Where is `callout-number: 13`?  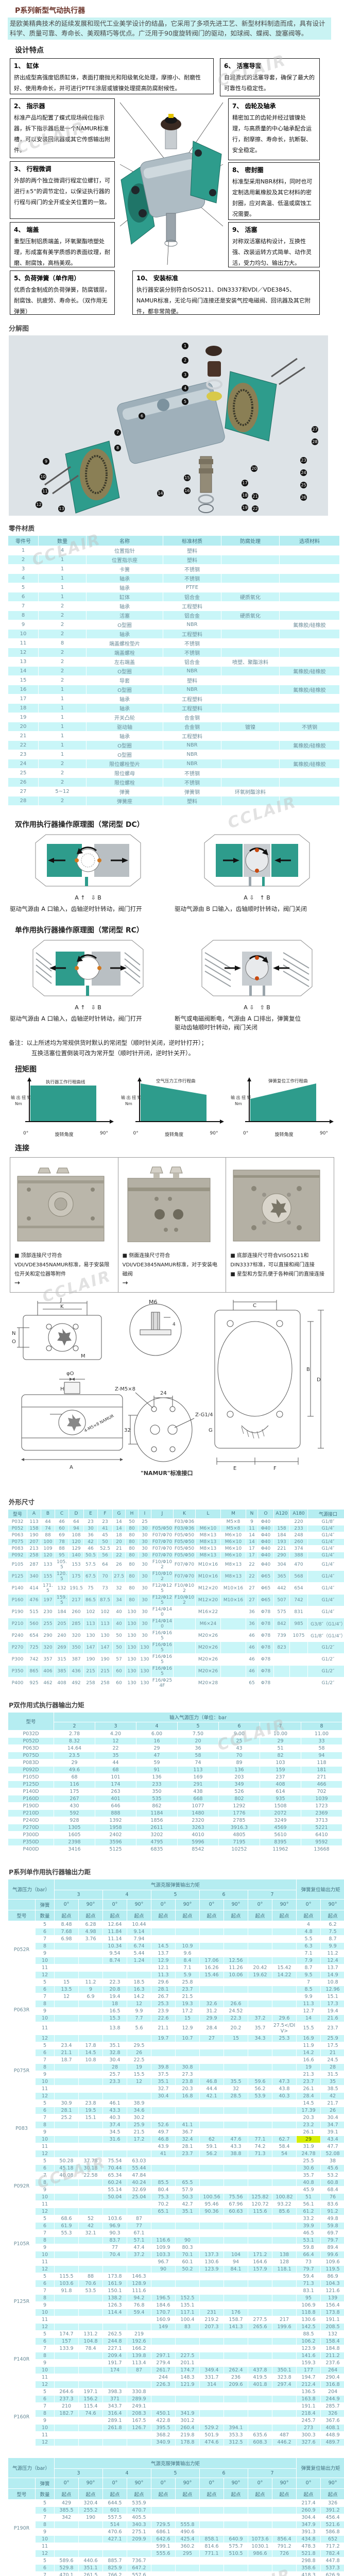 callout-number: 13 is located at coordinates (61, 508).